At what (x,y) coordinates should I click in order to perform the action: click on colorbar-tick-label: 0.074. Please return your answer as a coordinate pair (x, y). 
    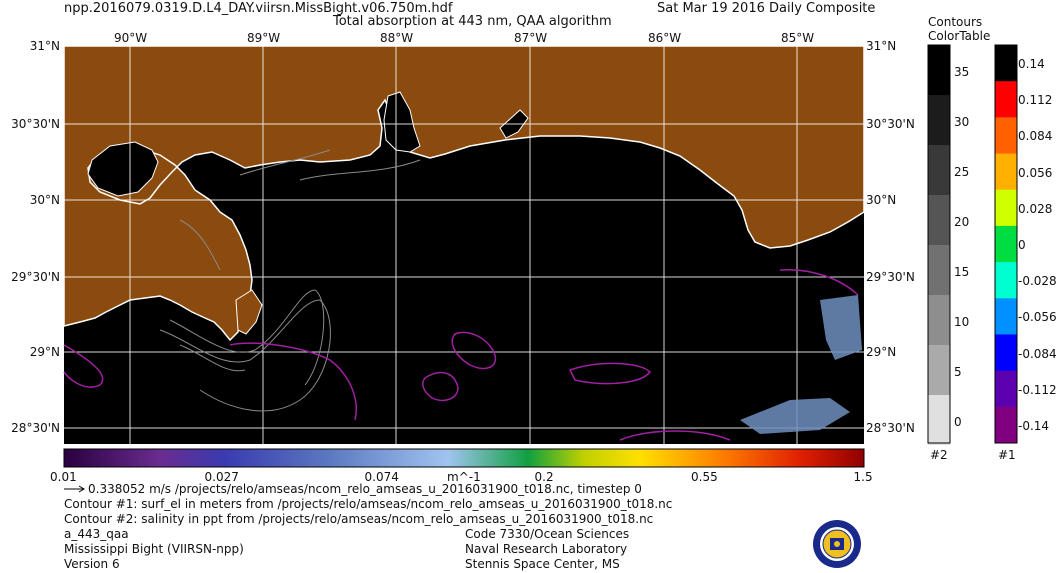
    Looking at the image, I should click on (381, 477).